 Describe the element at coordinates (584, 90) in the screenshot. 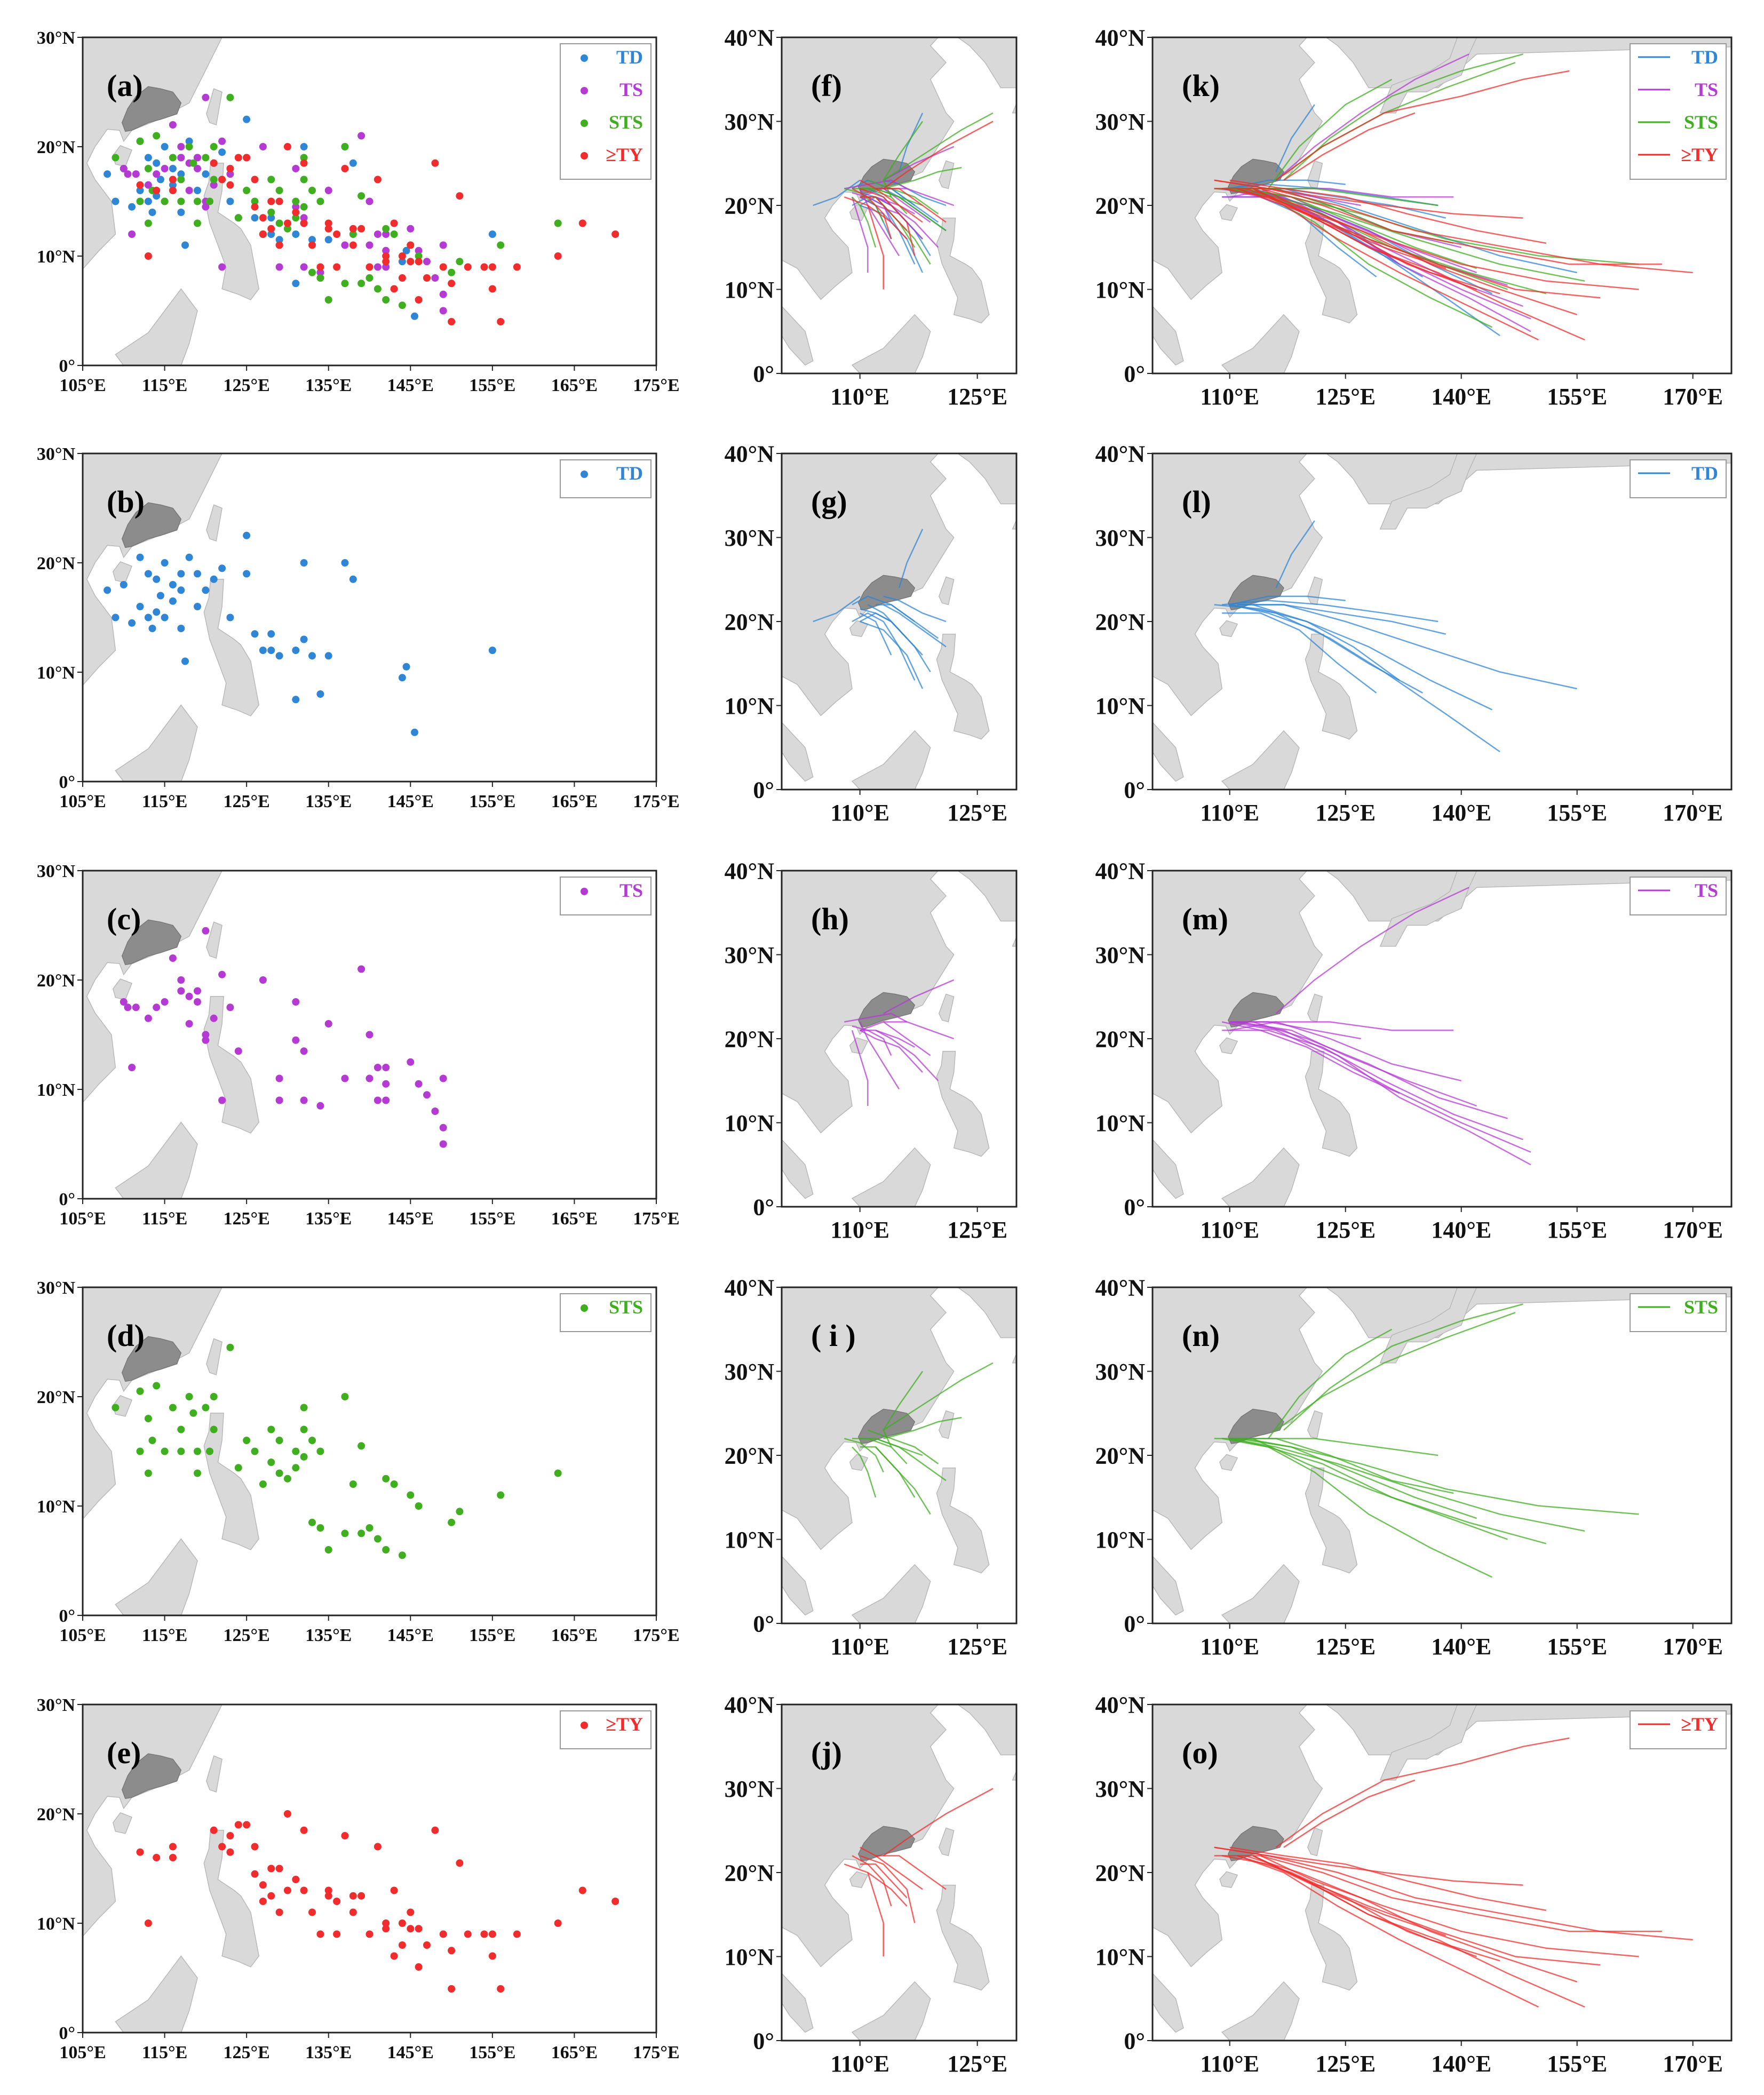

I see `legend-marker` at that location.